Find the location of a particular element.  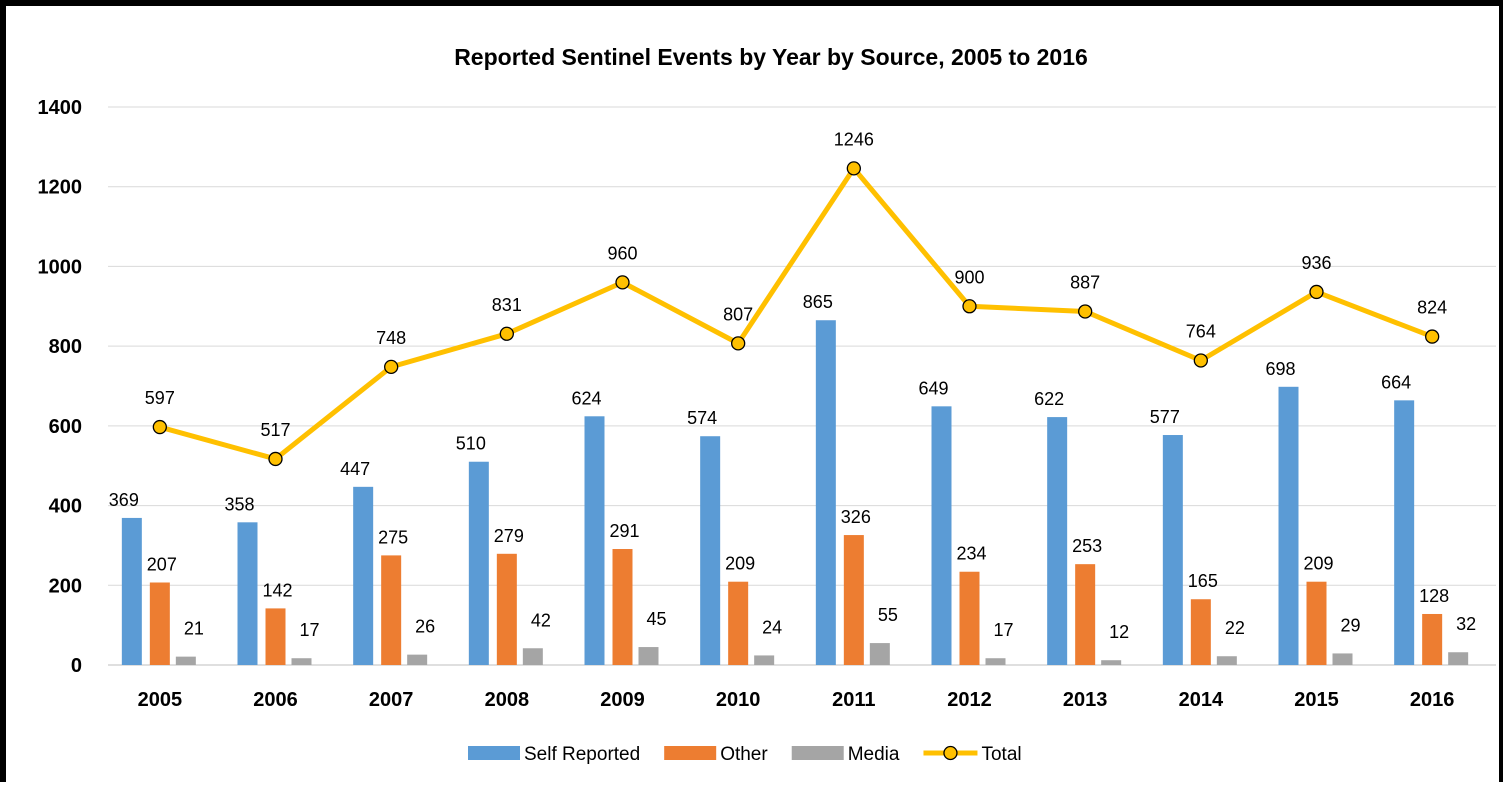

legend-label-media: Media is located at coordinates (874, 754).